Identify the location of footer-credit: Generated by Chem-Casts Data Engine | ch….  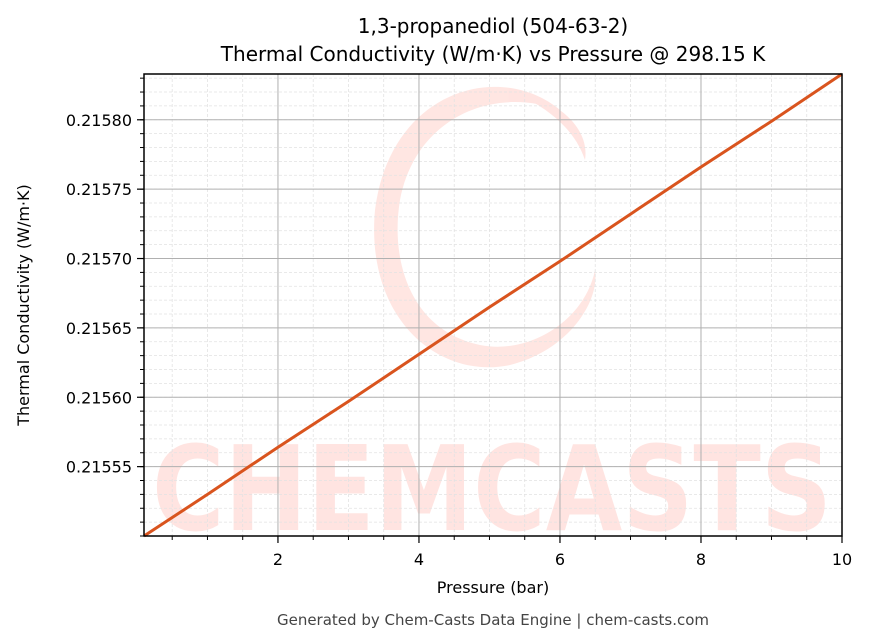
(493, 620).